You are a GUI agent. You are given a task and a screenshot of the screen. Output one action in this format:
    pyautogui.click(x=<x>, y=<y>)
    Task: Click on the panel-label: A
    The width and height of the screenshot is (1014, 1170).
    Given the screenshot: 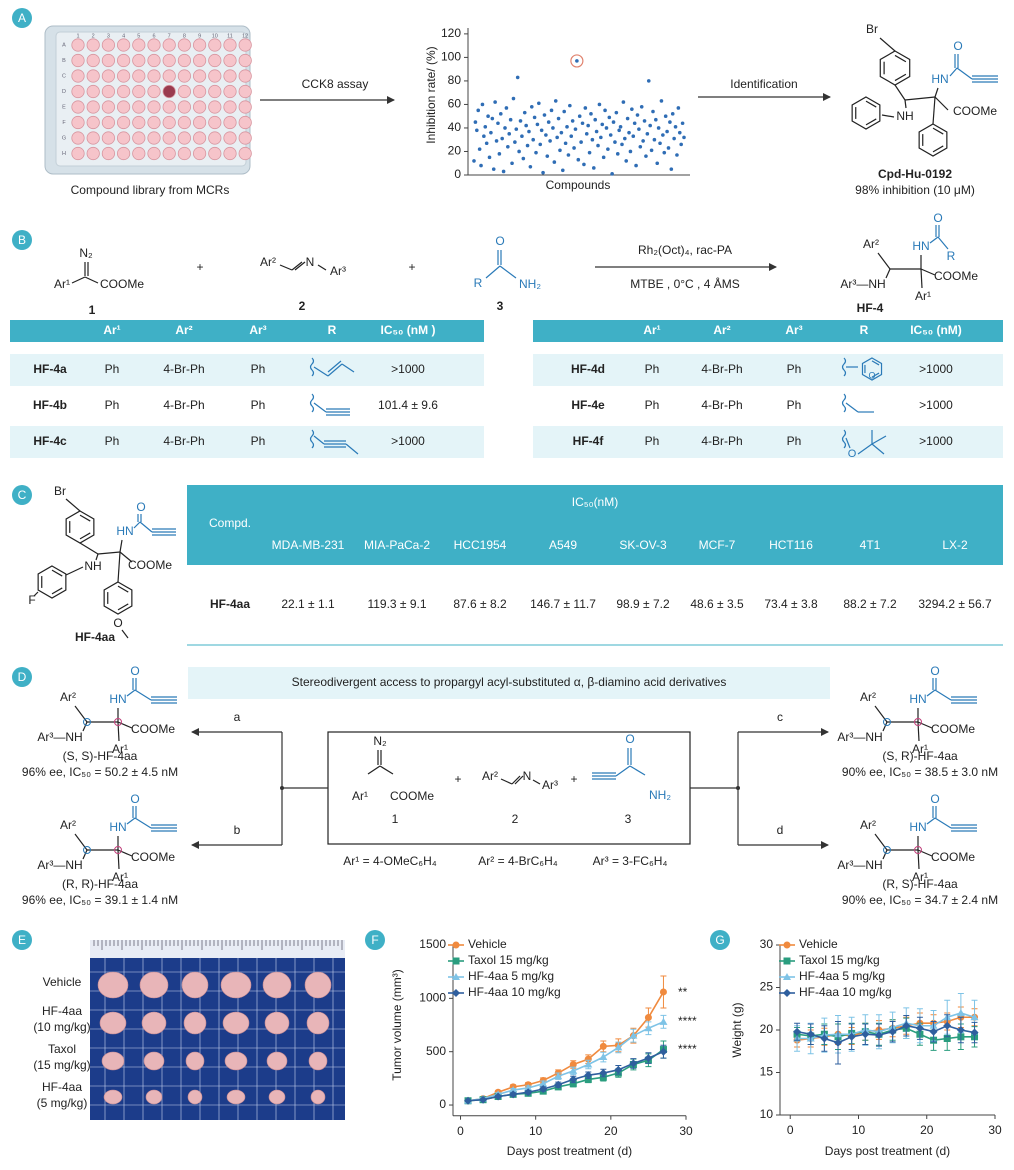 What is the action you would take?
    pyautogui.click(x=22, y=18)
    